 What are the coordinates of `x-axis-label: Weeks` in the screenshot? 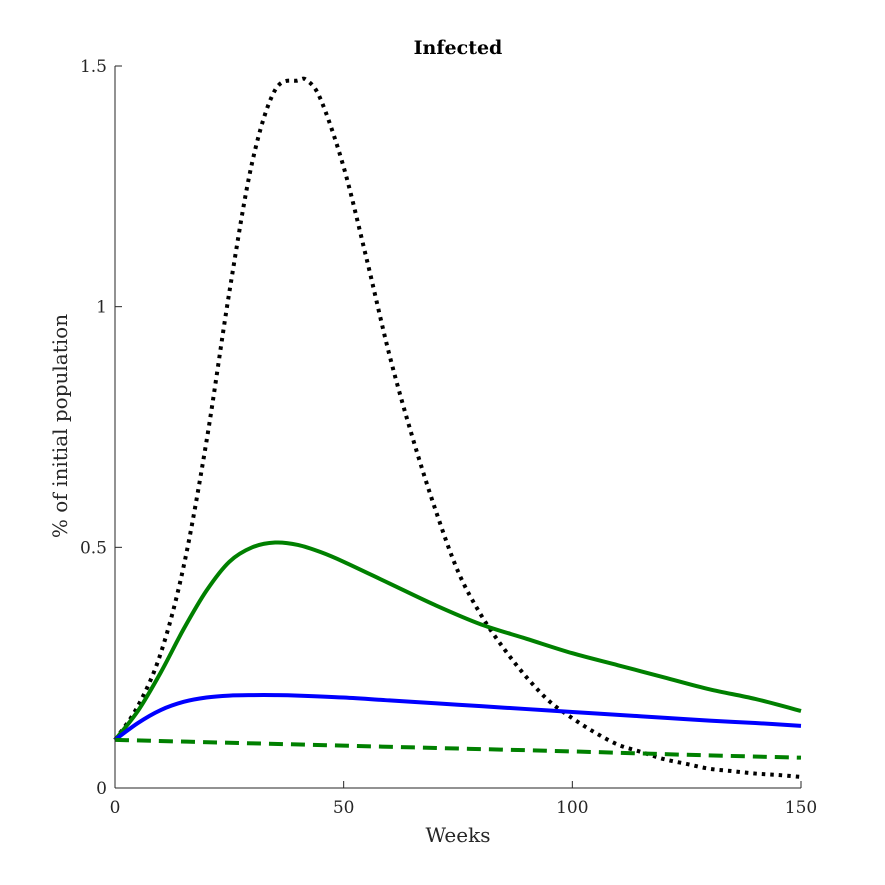 It's located at (458, 835).